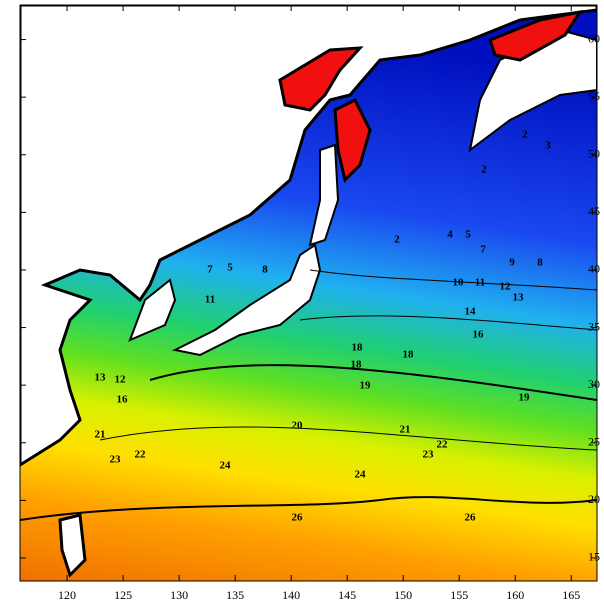  What do you see at coordinates (459, 283) in the screenshot?
I see `contour-label: 10` at bounding box center [459, 283].